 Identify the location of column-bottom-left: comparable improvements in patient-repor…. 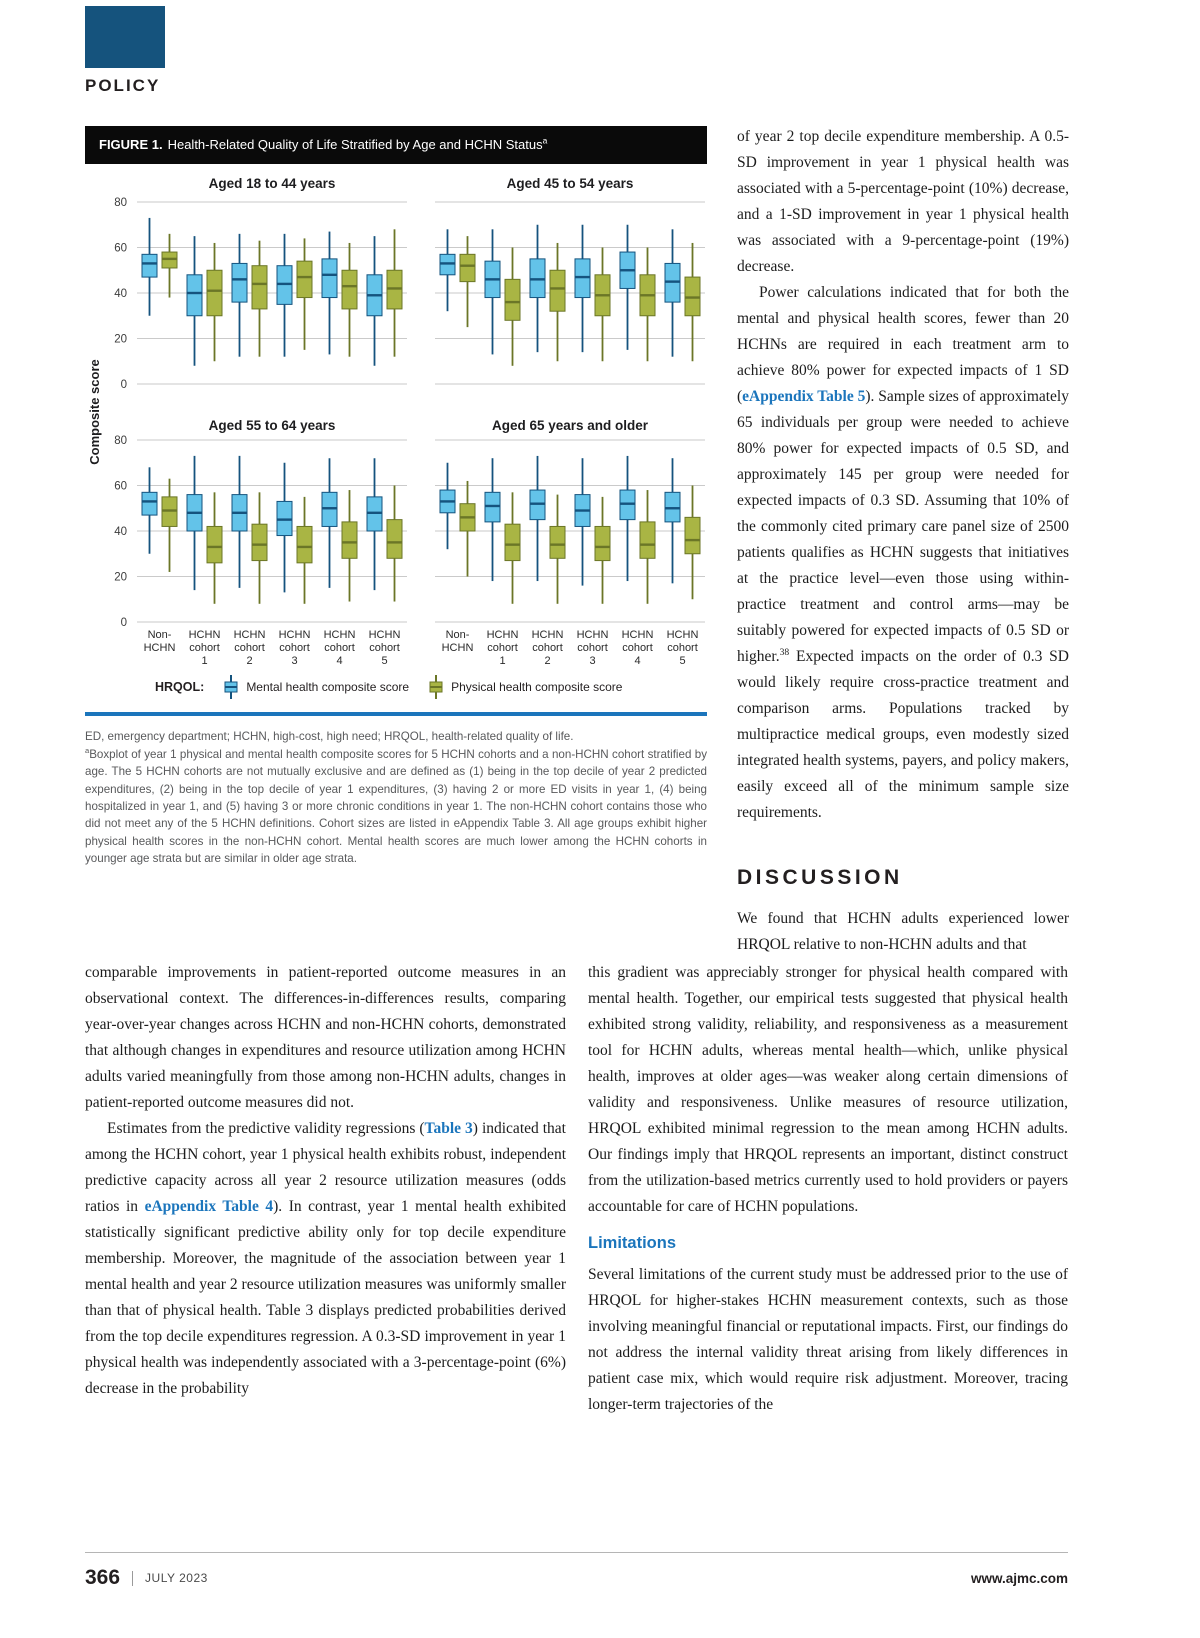
(325, 1181).